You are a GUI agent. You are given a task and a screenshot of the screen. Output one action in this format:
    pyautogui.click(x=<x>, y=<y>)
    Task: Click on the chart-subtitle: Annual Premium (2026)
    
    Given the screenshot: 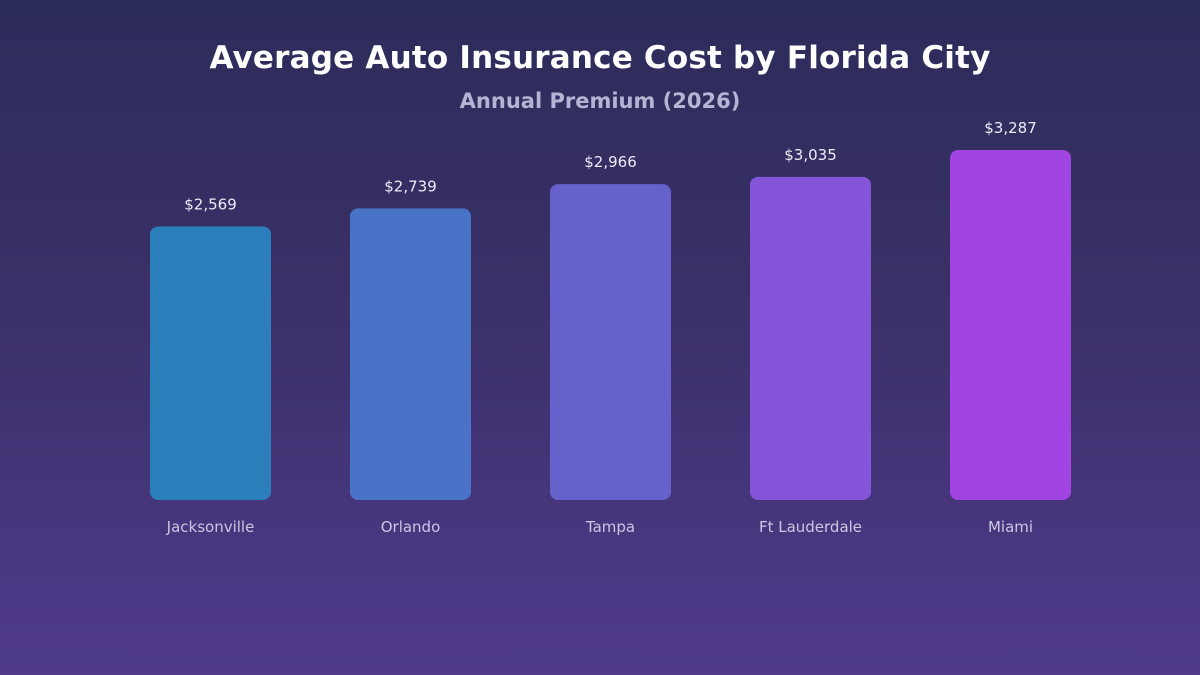 What is the action you would take?
    pyautogui.click(x=600, y=101)
    